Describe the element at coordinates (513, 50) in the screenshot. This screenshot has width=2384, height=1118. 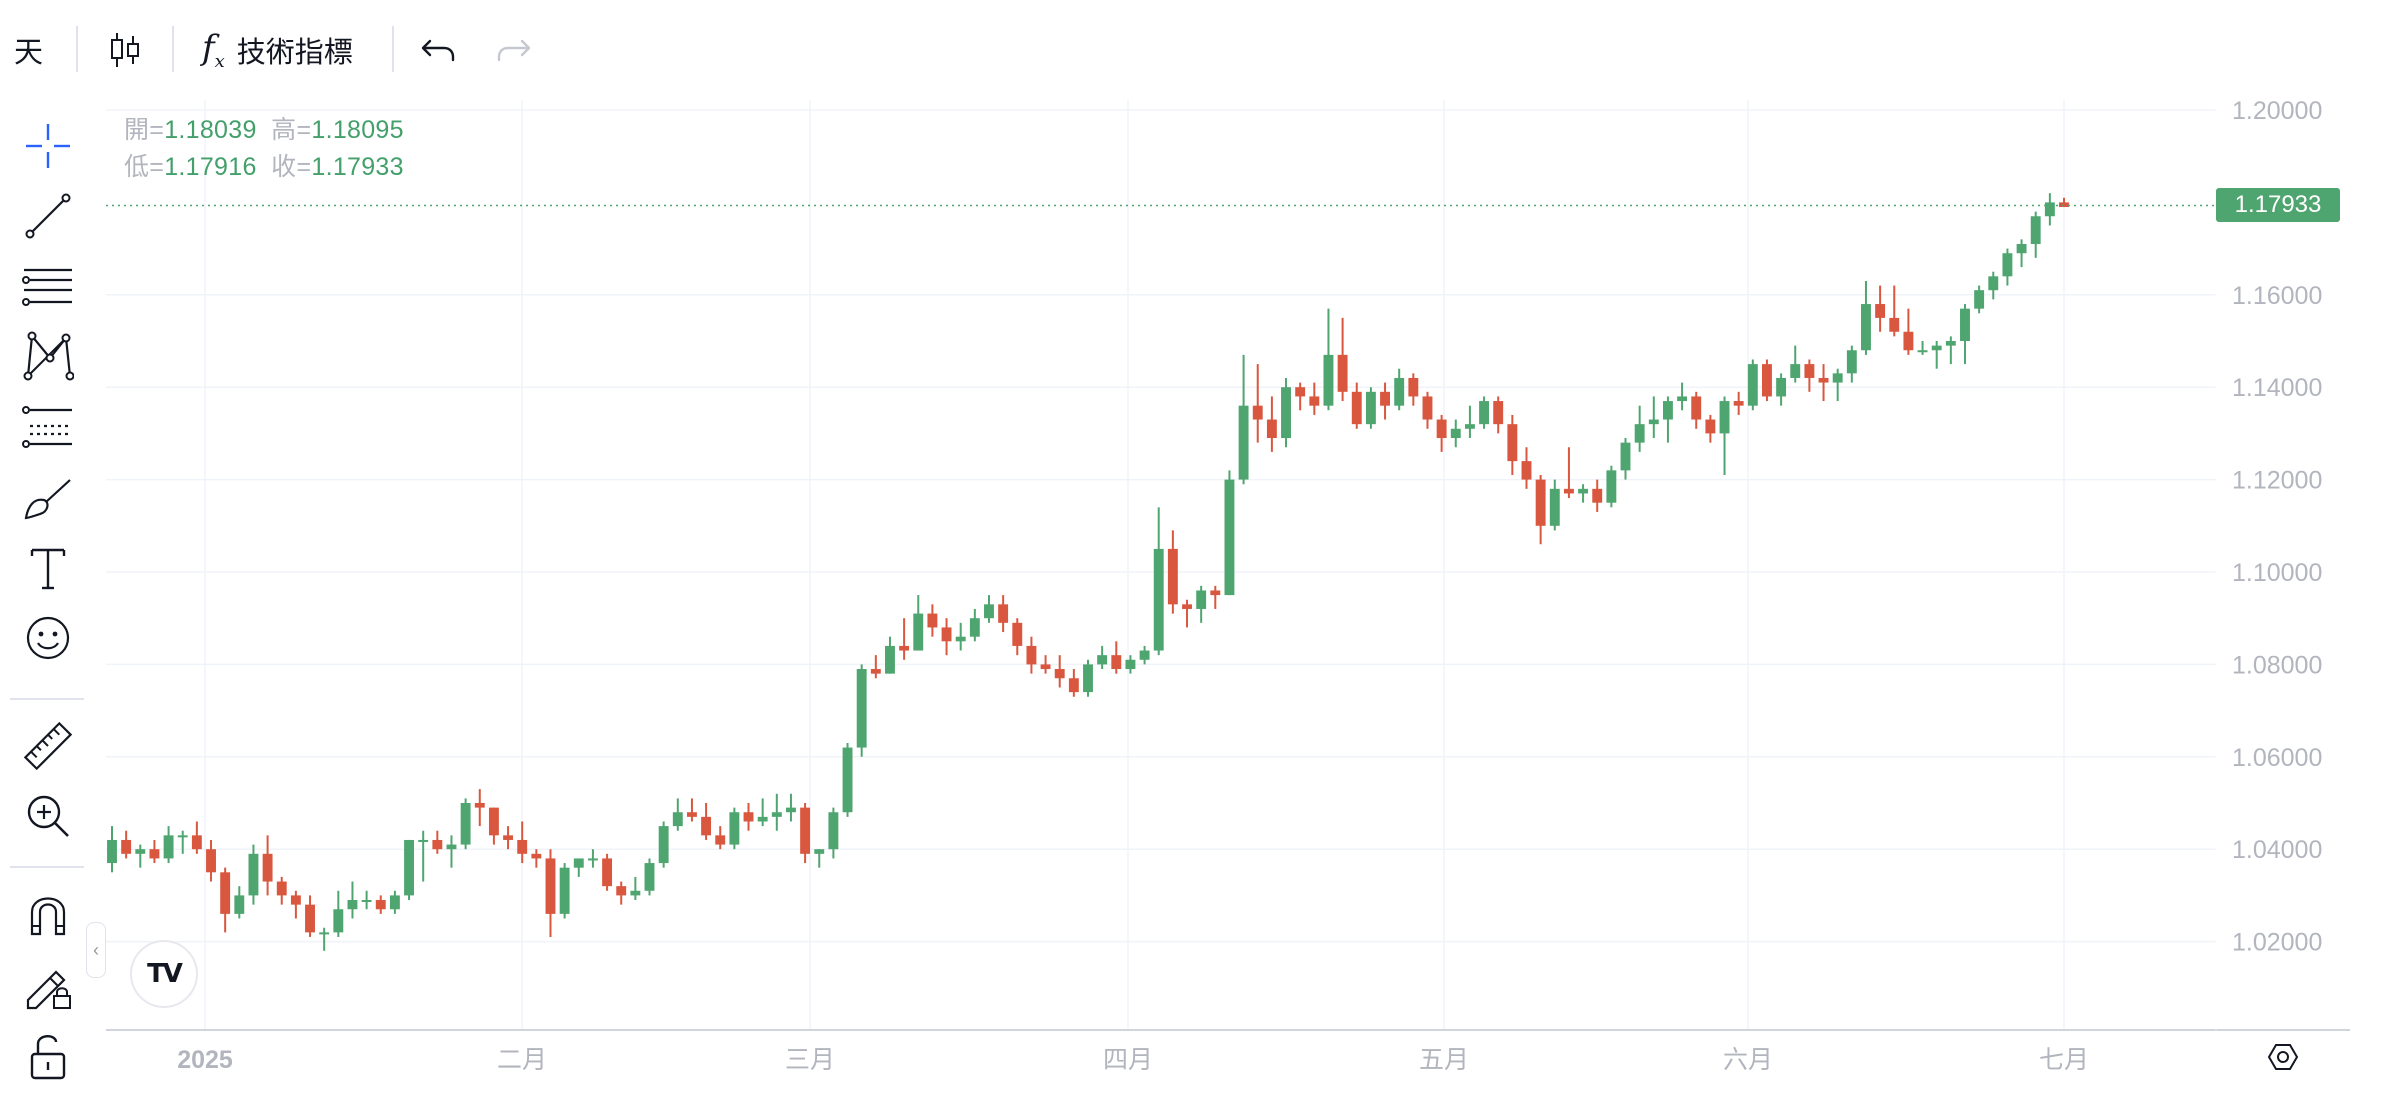
I see `redo-button` at that location.